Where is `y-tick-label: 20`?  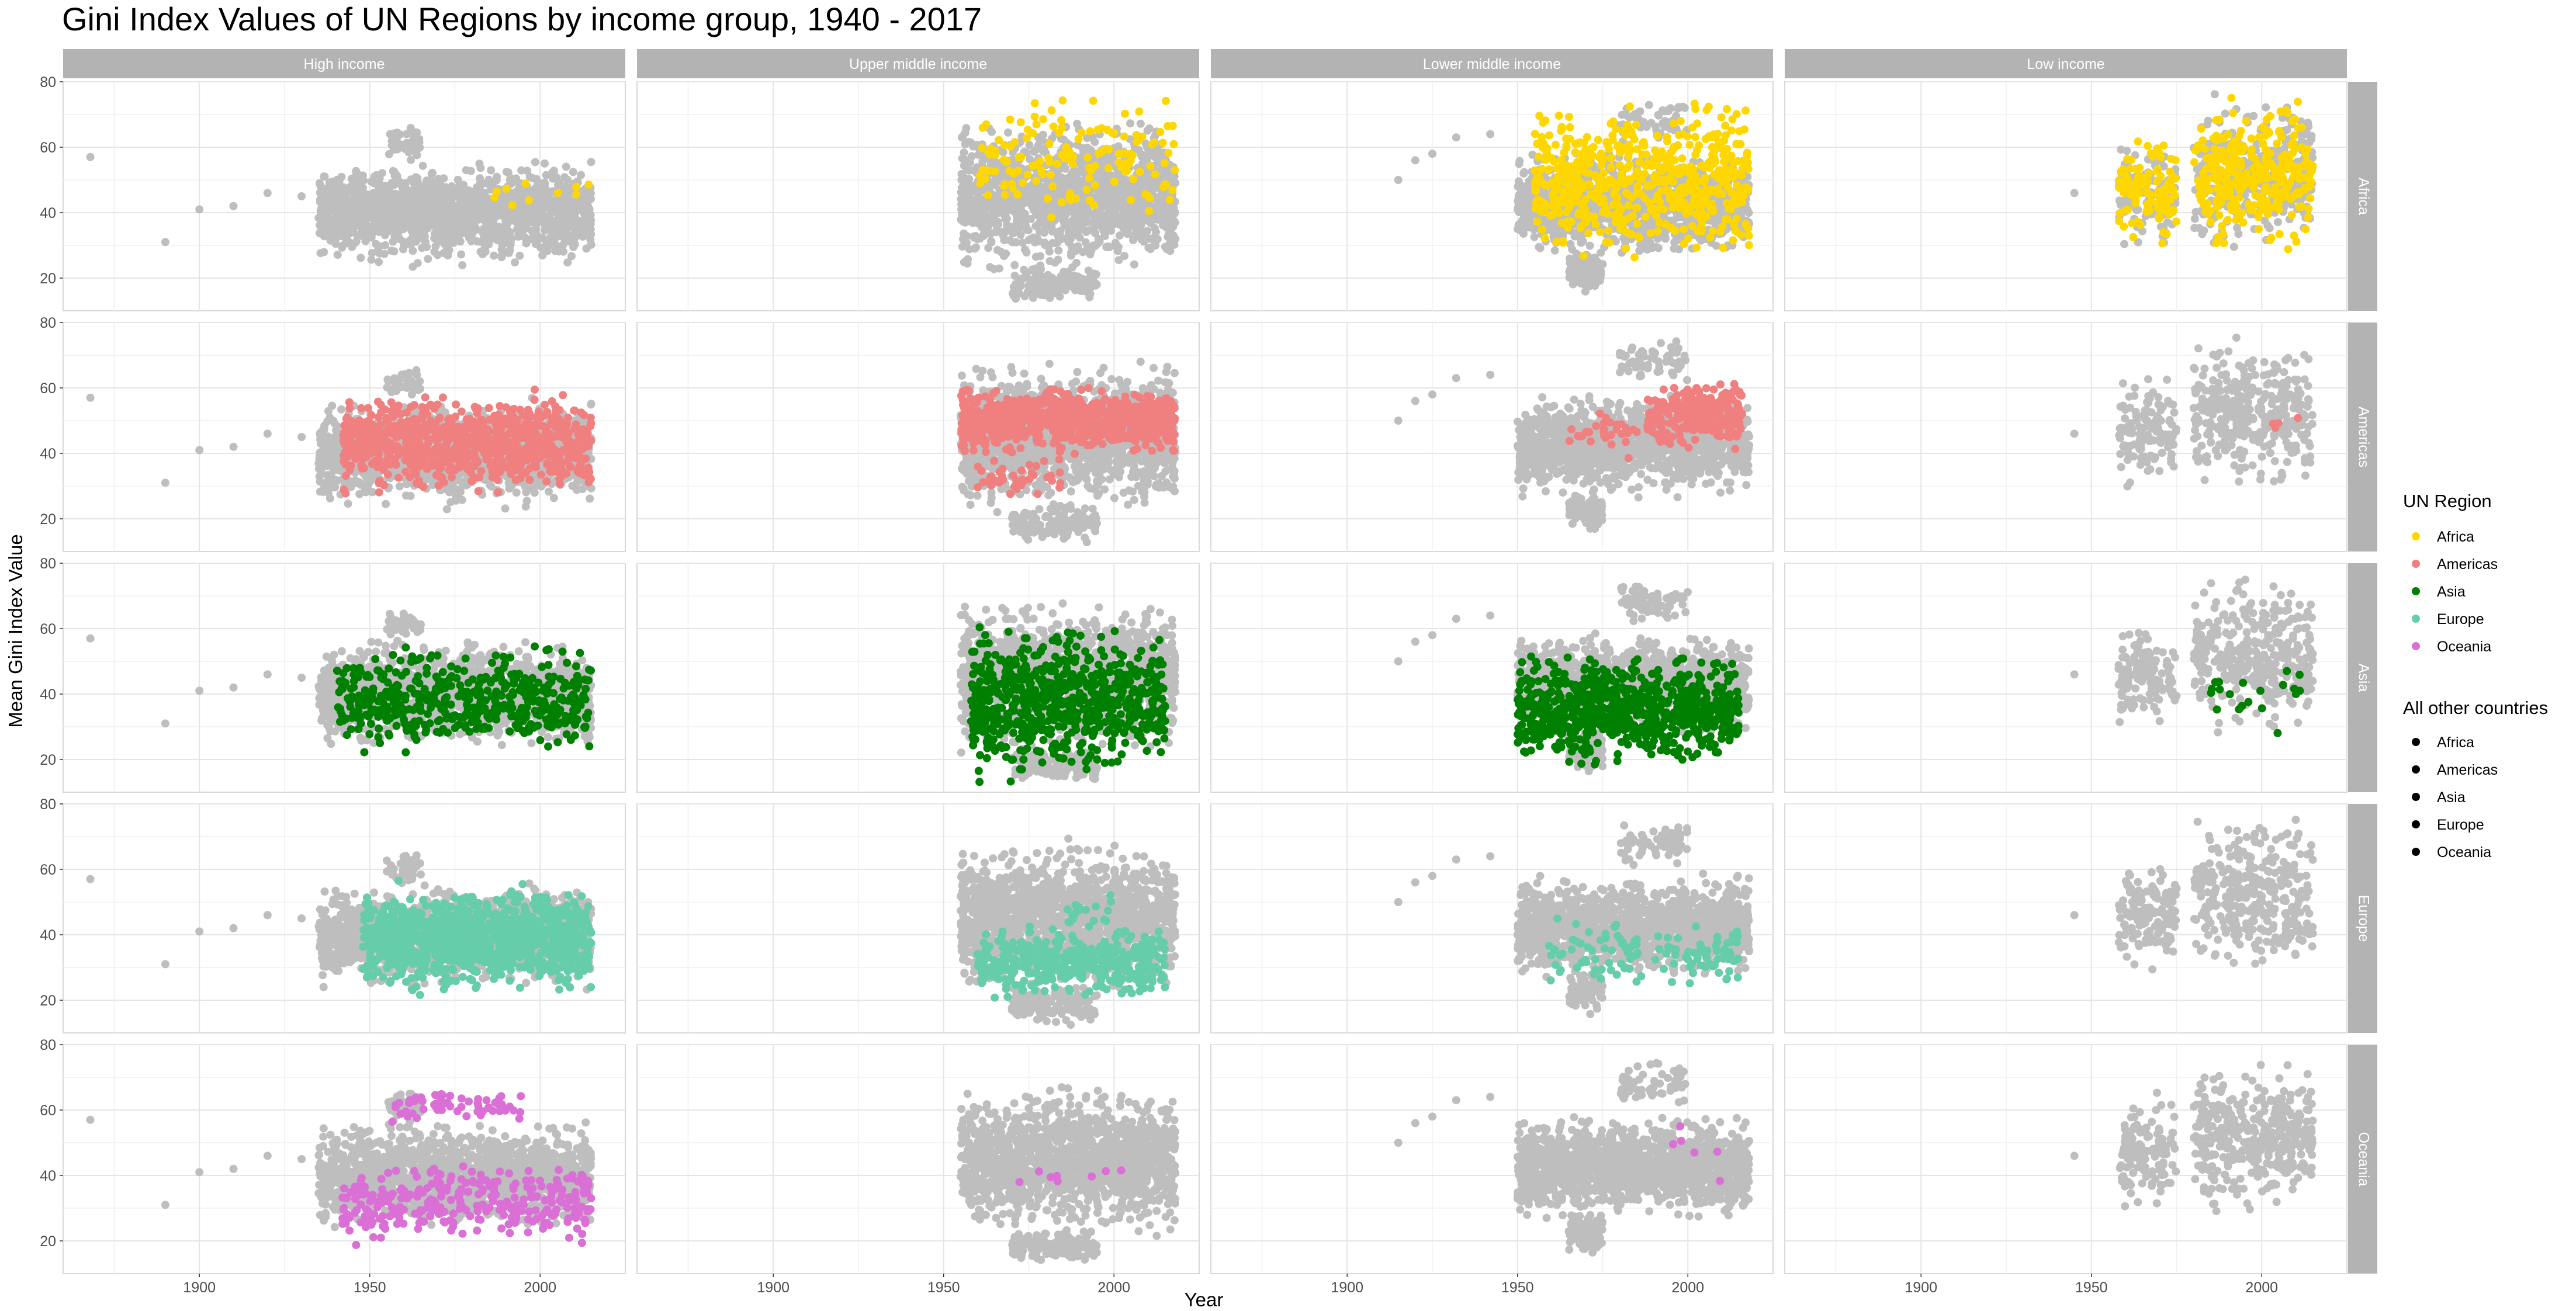 y-tick-label: 20 is located at coordinates (48, 278).